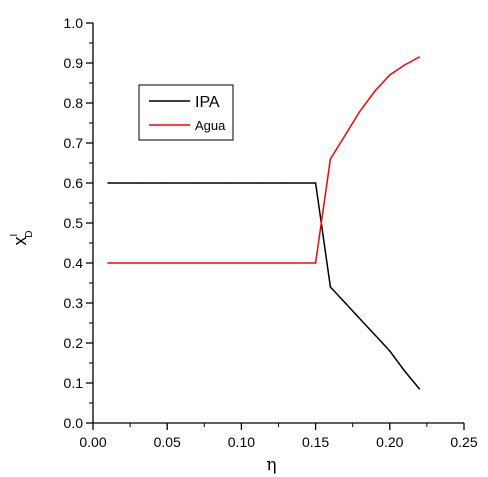 The height and width of the screenshot is (477, 488). I want to click on x-tick-label: 0.25, so click(463, 442).